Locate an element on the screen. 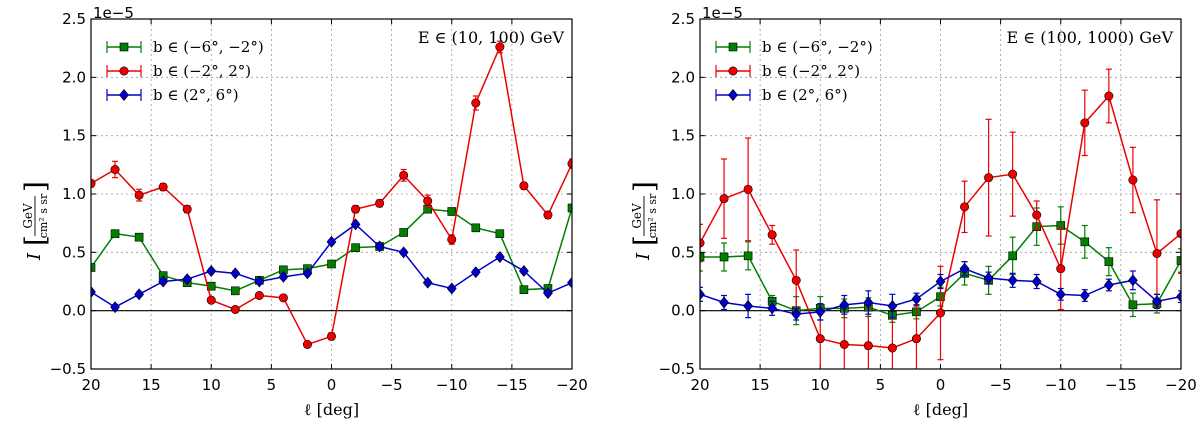  y-tick-label: −0.5 is located at coordinates (677, 369).